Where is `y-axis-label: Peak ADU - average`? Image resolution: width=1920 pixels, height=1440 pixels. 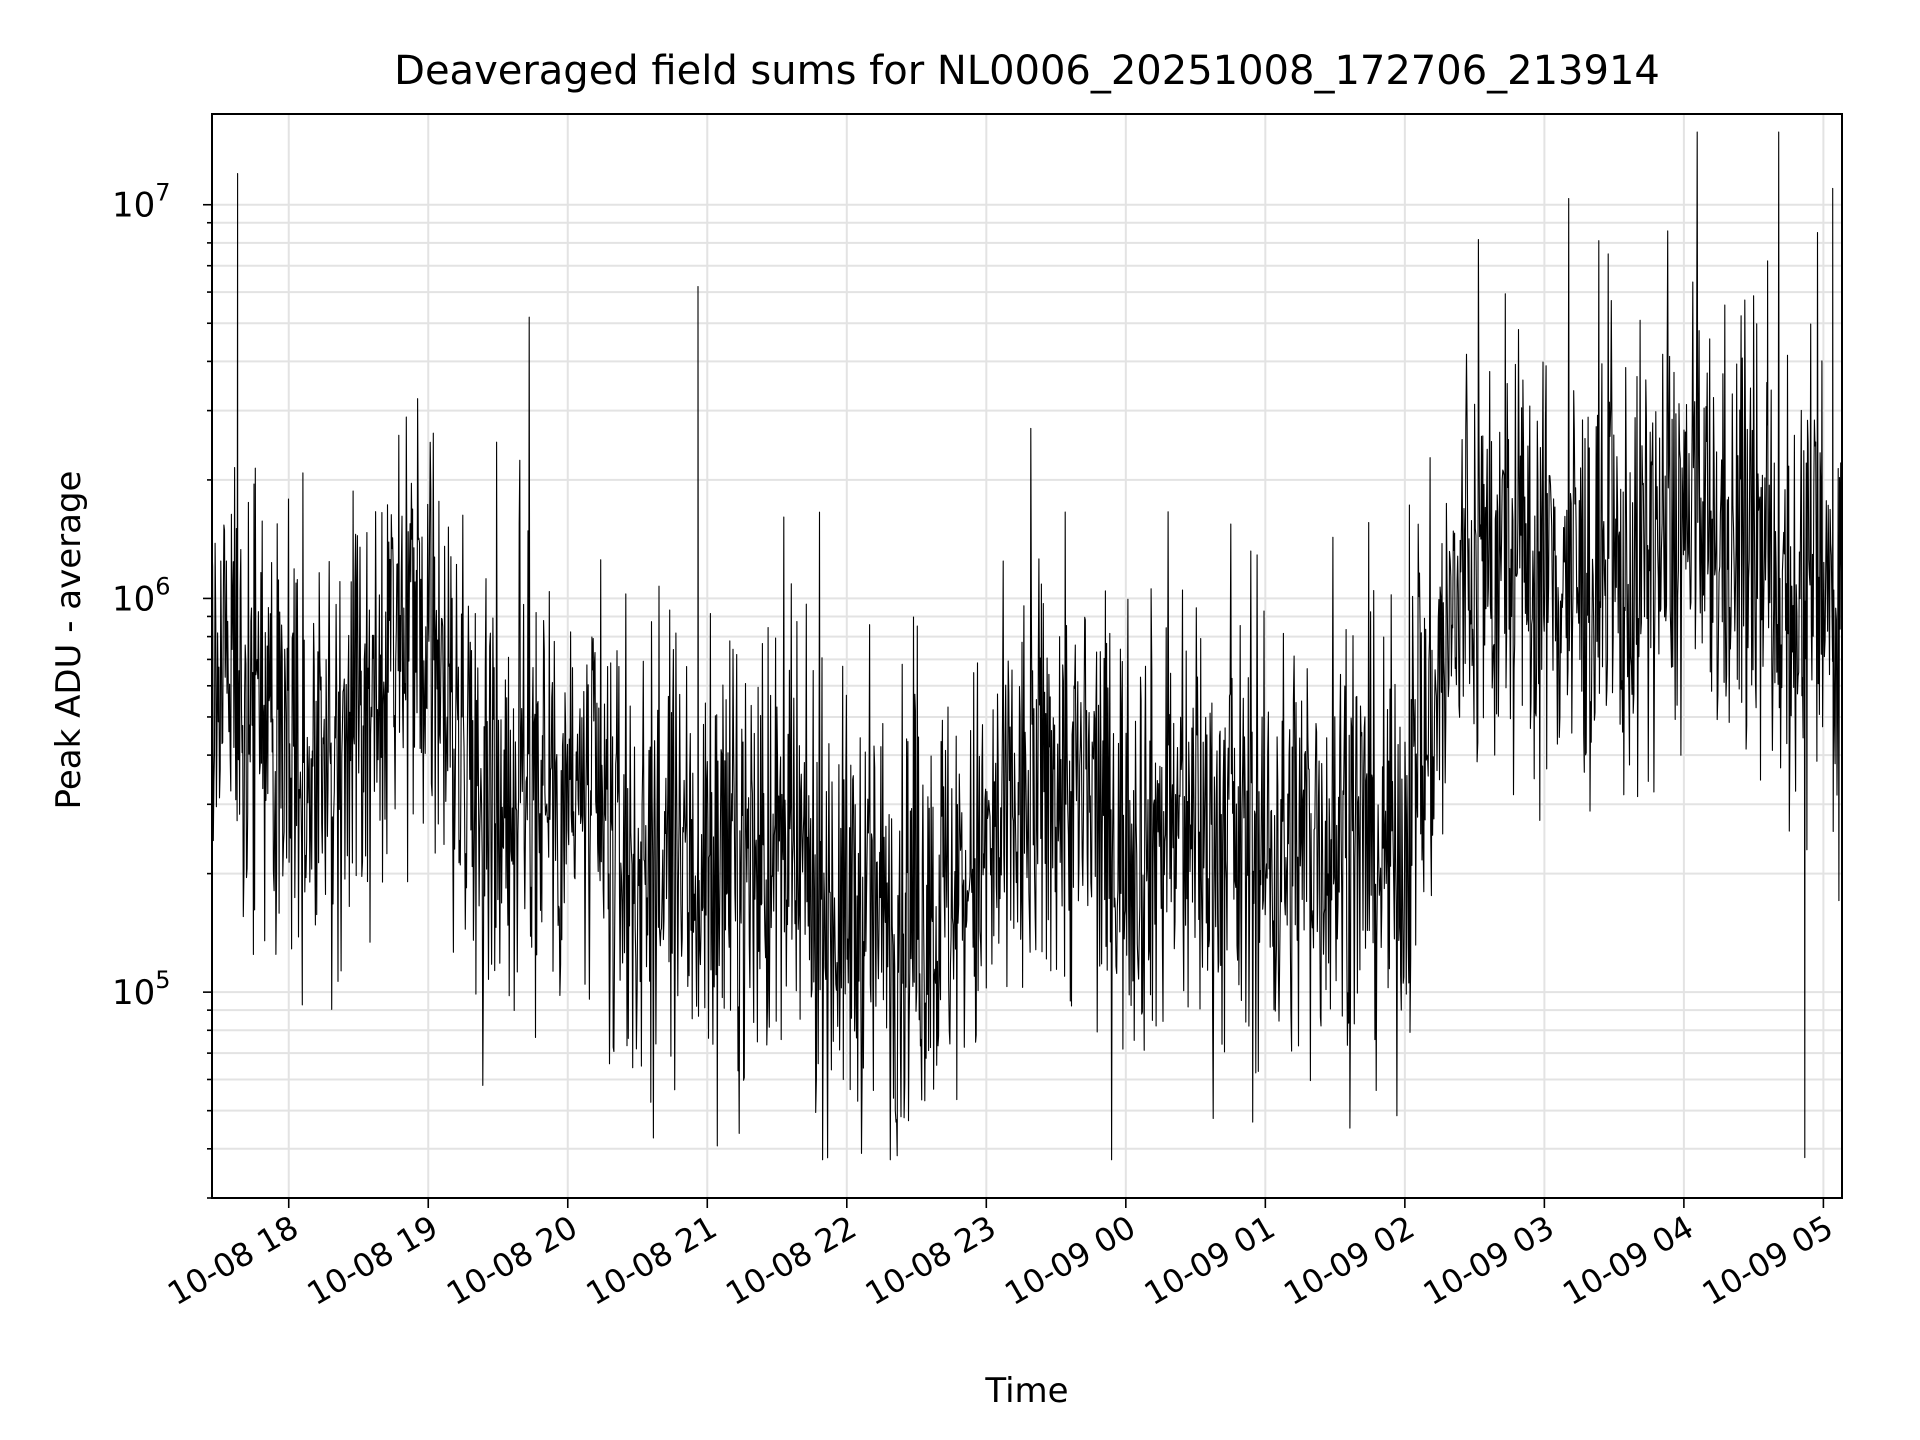 y-axis-label: Peak ADU - average is located at coordinates (69, 640).